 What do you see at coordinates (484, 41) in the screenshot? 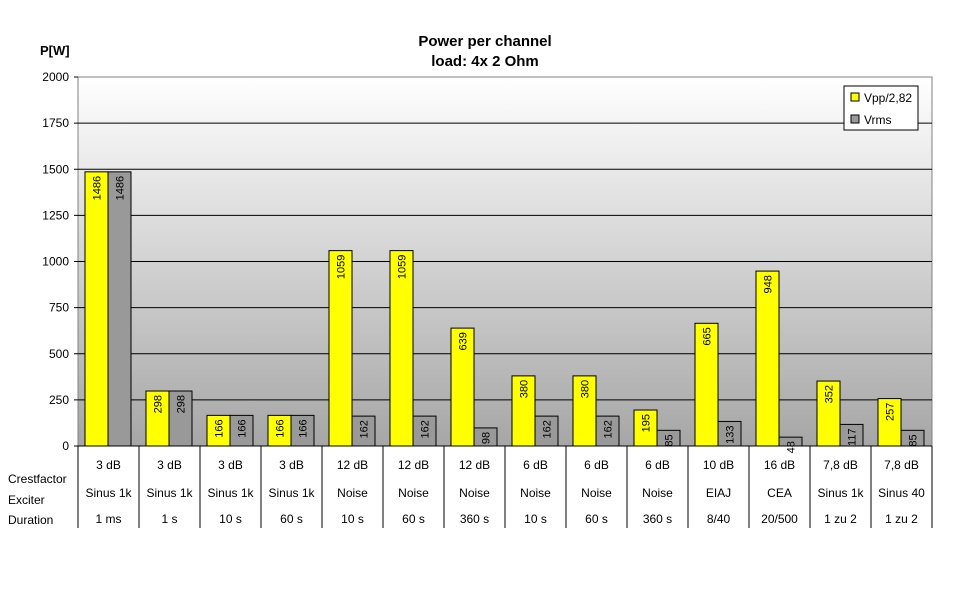
I see `chart-title: Power per channel` at bounding box center [484, 41].